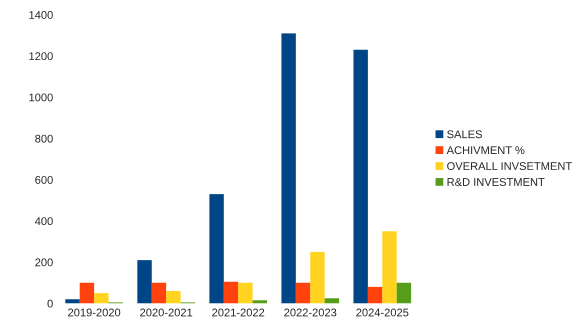 Image resolution: width=581 pixels, height=328 pixels. I want to click on y-tick-label: 200, so click(44, 262).